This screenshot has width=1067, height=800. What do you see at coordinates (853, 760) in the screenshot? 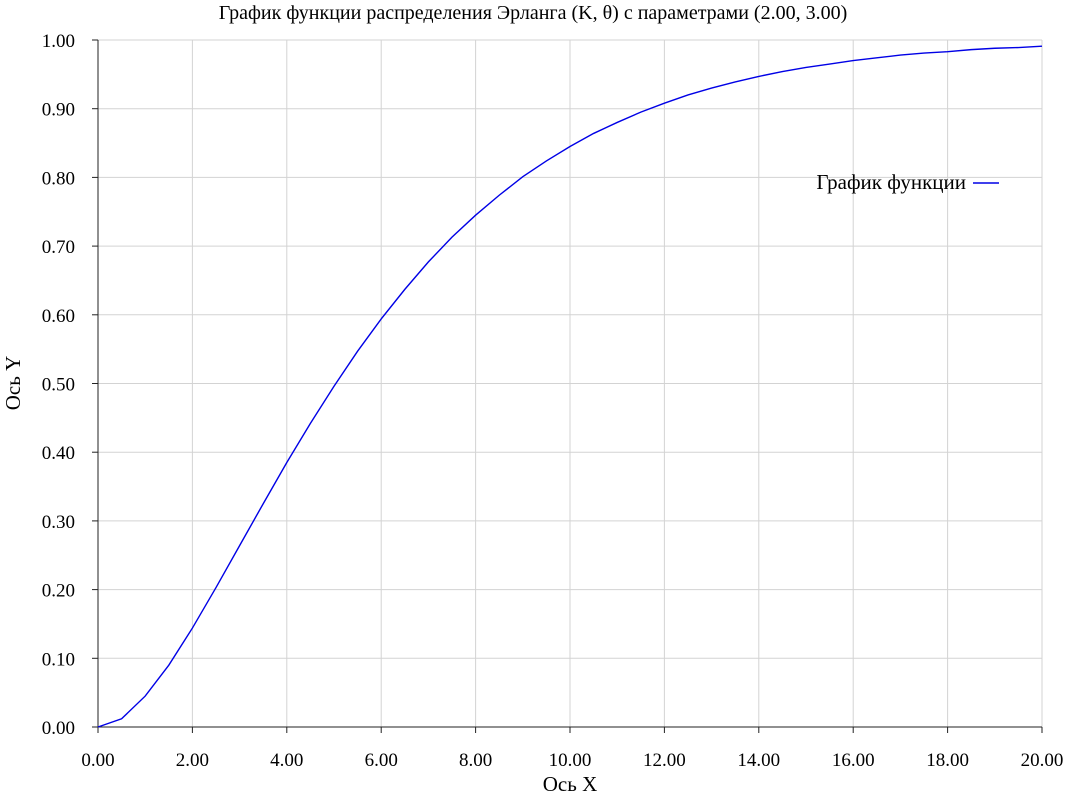
I see `x-tick-label: 16.00` at bounding box center [853, 760].